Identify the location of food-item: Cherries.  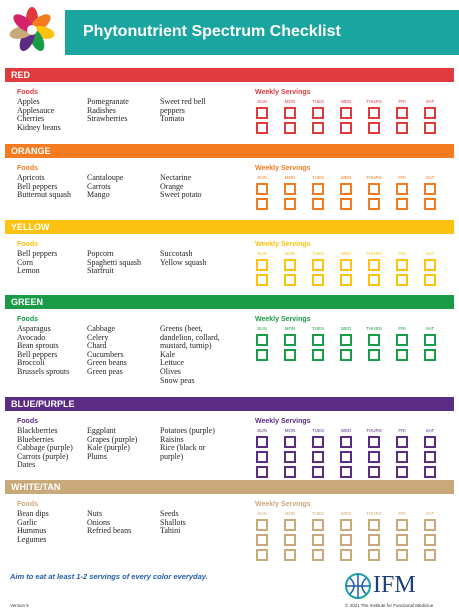
(31, 119).